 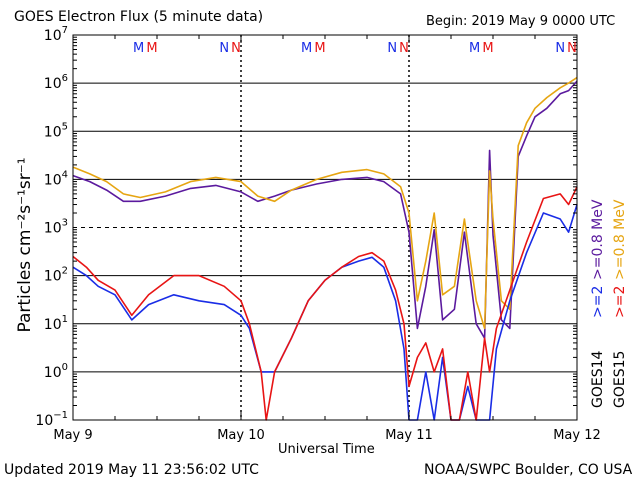 I want to click on y-tick-label: 10⁴, so click(x=56, y=178).